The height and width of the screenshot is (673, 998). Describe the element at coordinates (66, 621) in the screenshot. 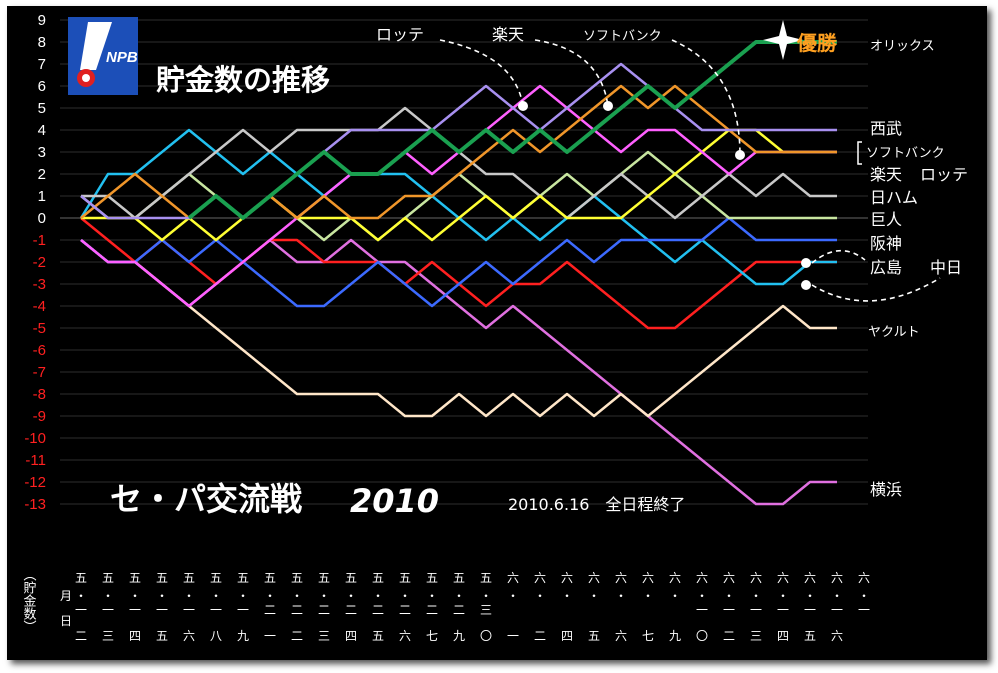

I see `x-unit-day: 日` at that location.